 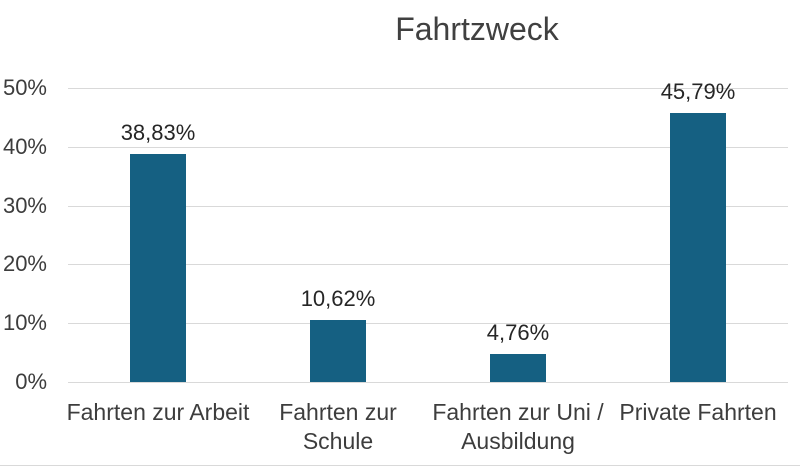 What do you see at coordinates (31, 381) in the screenshot?
I see `y-axis-tick-label: 0%` at bounding box center [31, 381].